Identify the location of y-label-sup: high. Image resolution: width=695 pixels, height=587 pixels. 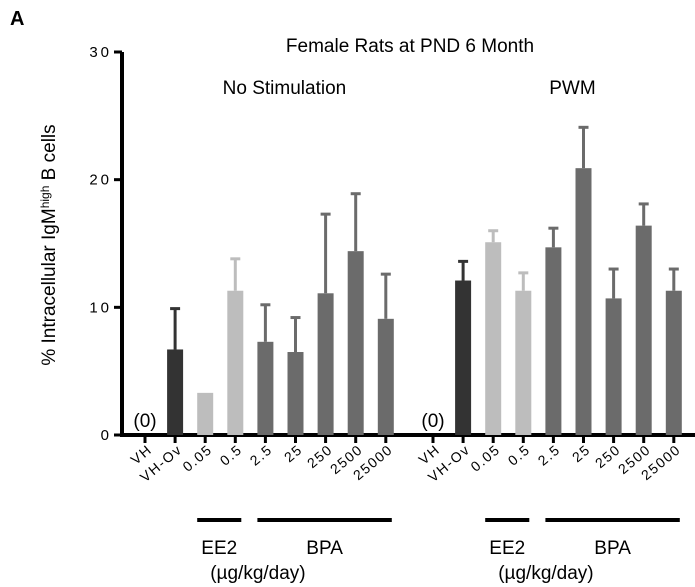
(45, 197).